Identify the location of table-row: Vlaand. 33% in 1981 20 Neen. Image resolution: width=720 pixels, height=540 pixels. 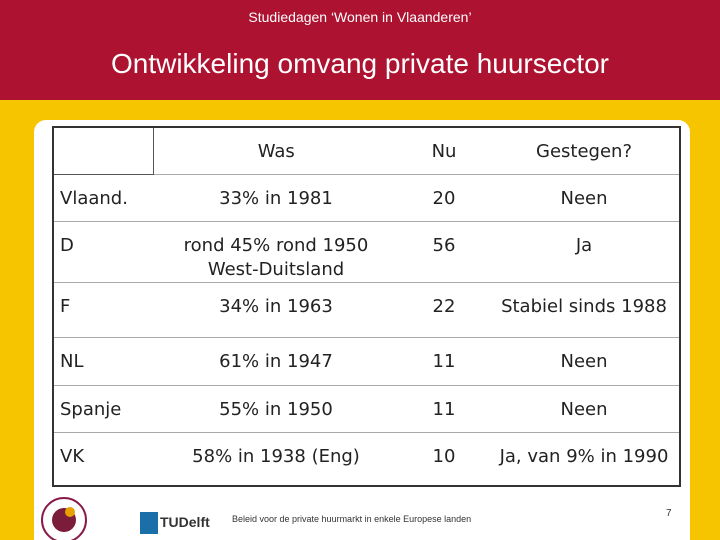
(366, 197).